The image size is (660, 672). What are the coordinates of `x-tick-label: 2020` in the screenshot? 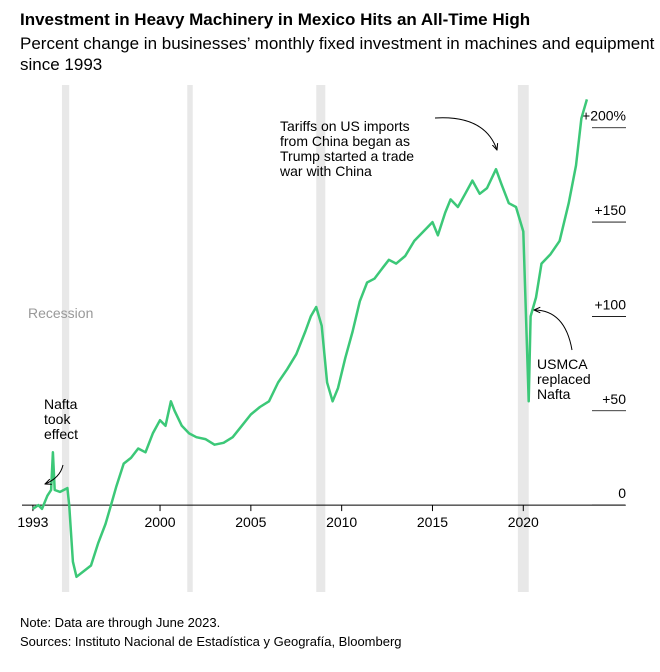 It's located at (523, 522).